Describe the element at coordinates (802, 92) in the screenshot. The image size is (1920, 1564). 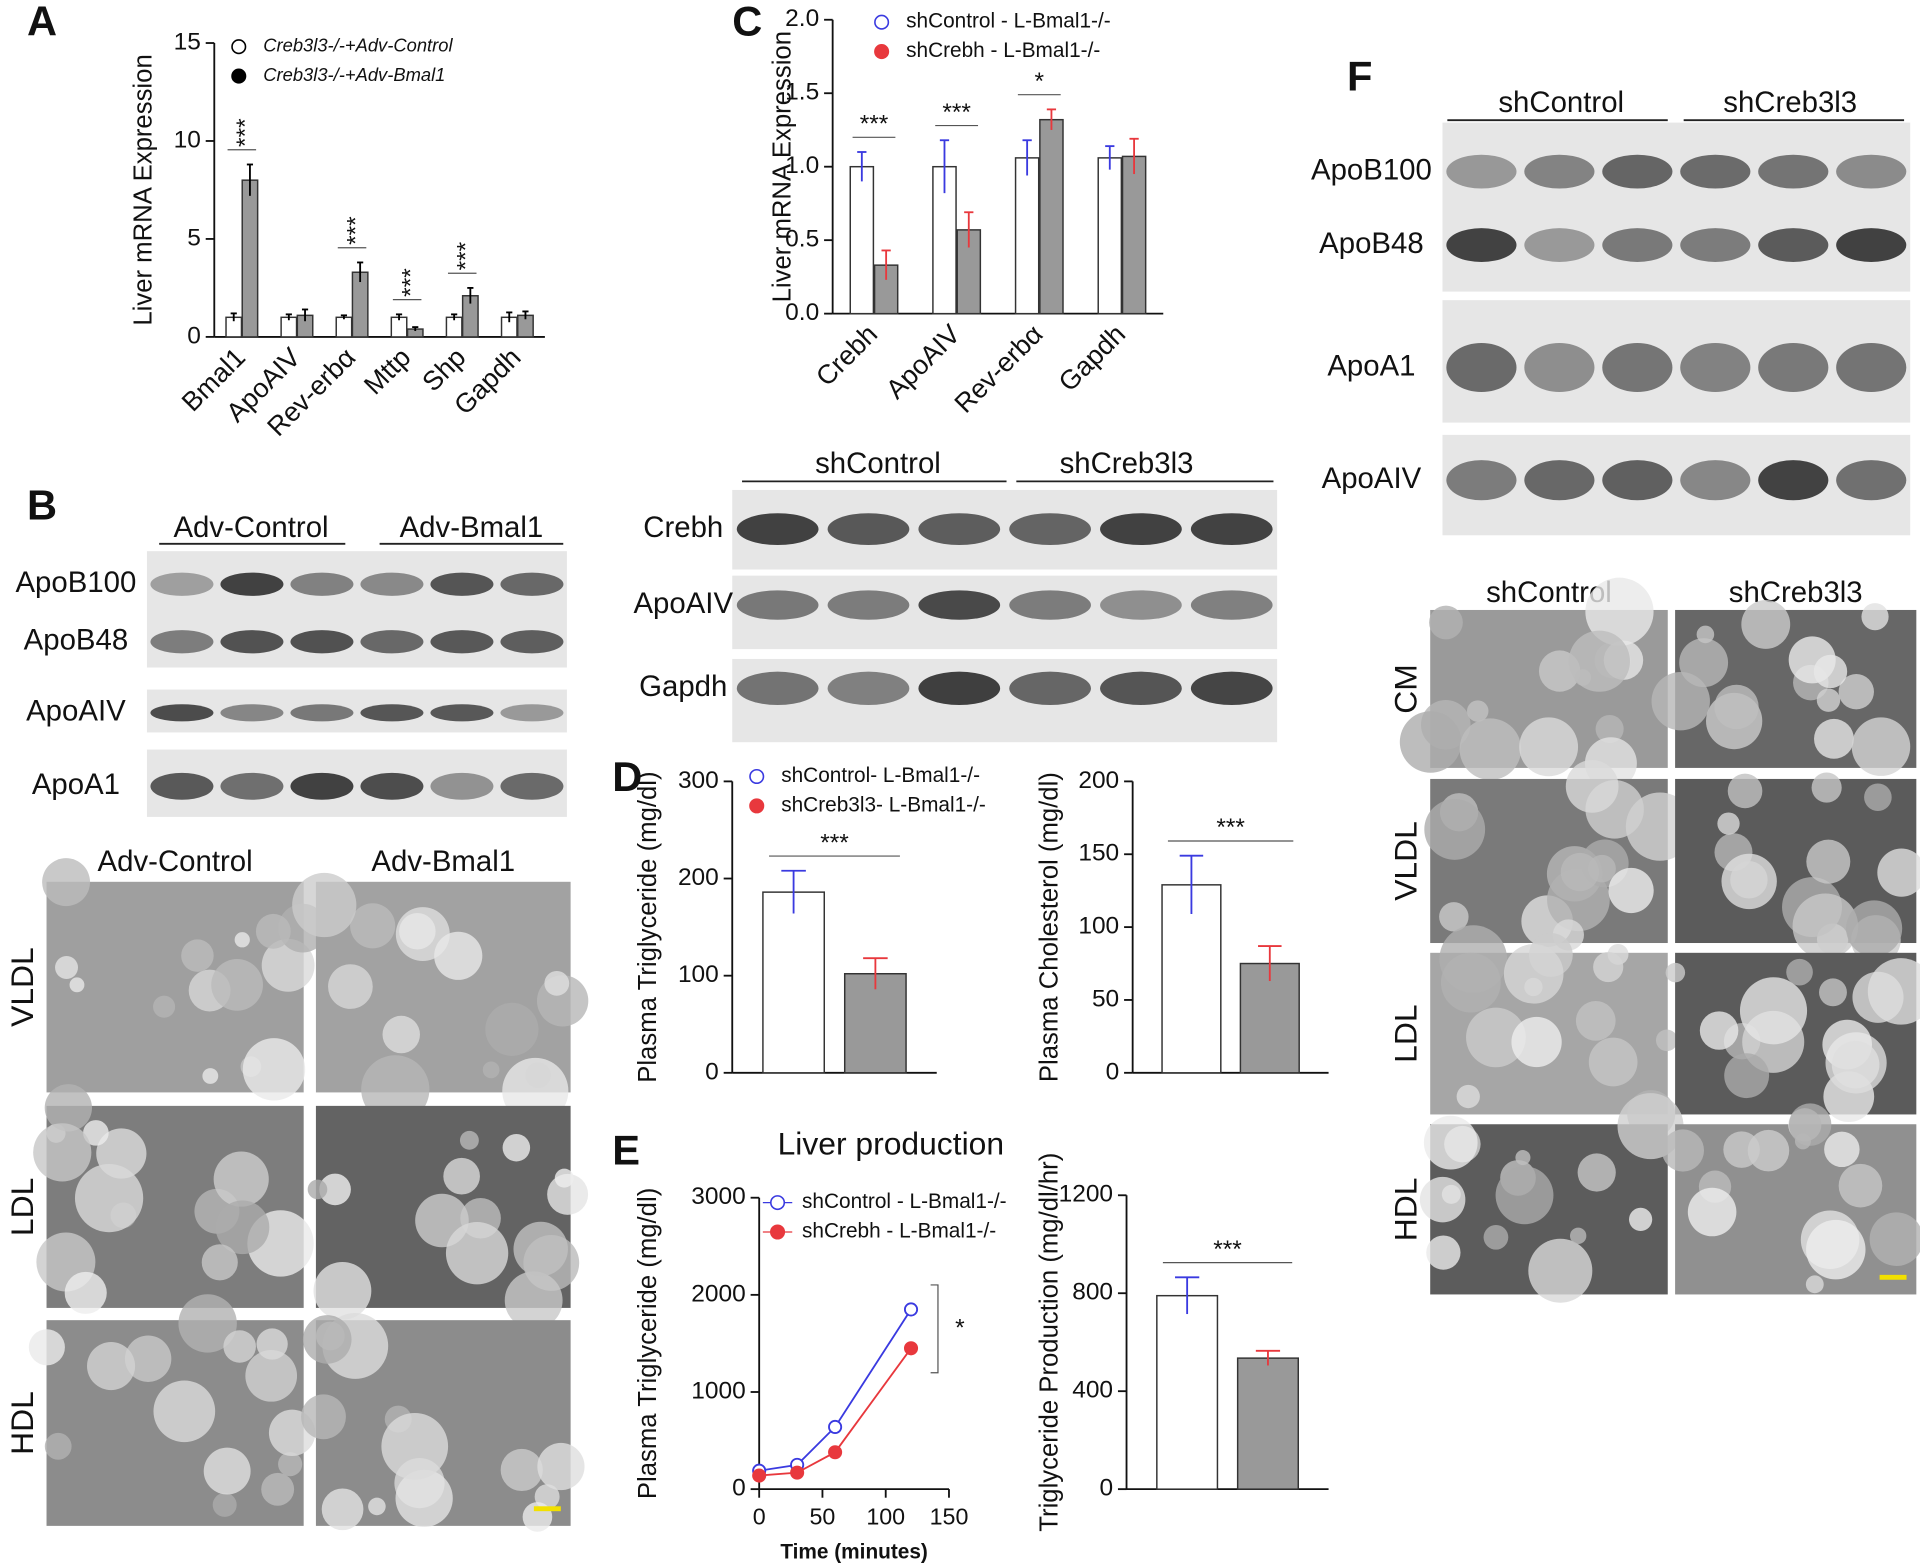
I see `y-tick-label: 1.5` at that location.